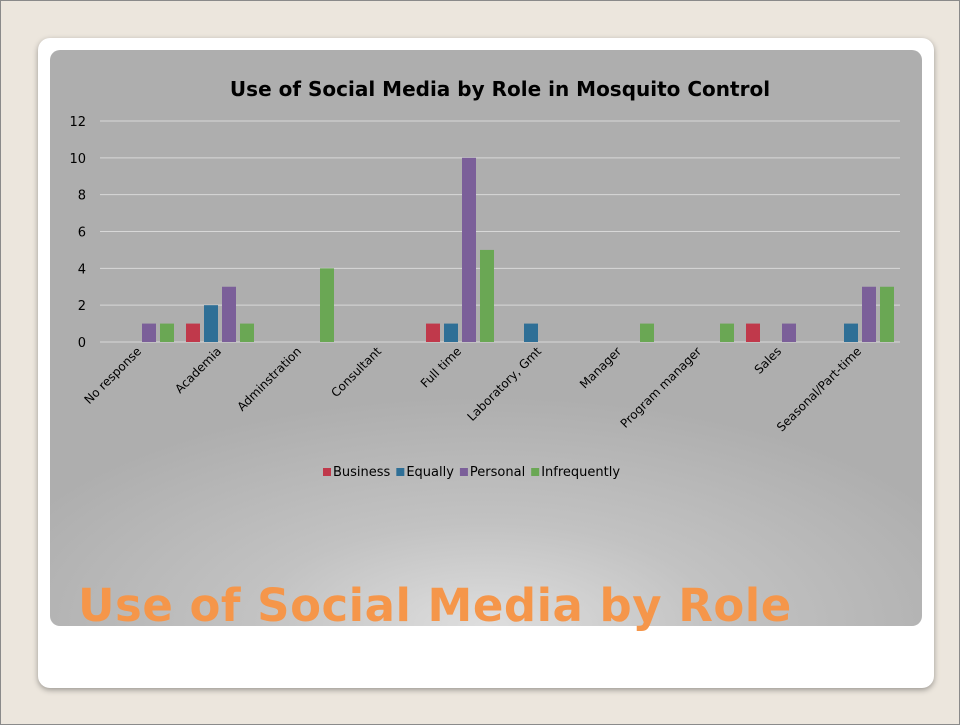 Image resolution: width=960 pixels, height=725 pixels. What do you see at coordinates (441, 367) in the screenshot?
I see `x-tick-label: Full time` at bounding box center [441, 367].